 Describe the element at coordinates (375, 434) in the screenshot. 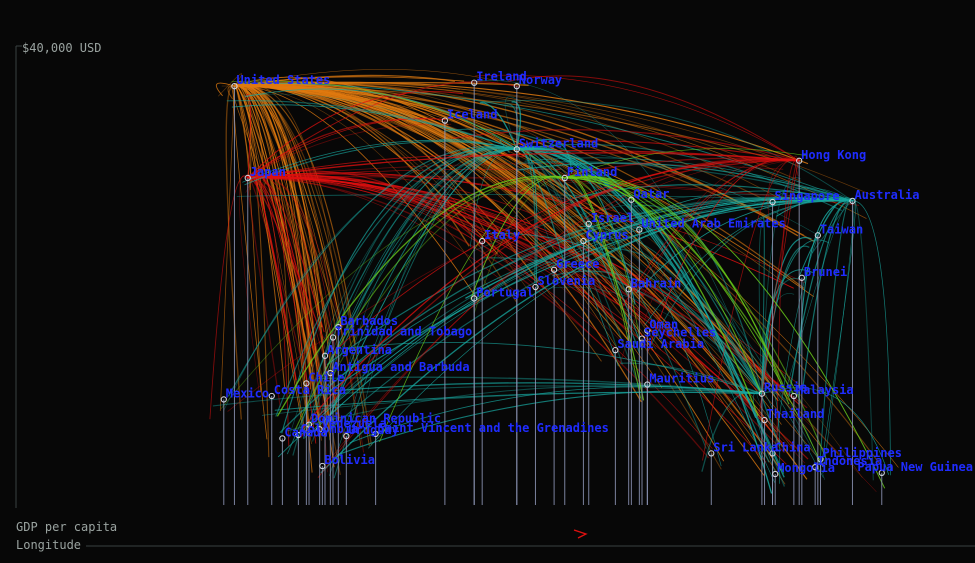

I see `point-saint-vincent-and-the-grenadines` at that location.